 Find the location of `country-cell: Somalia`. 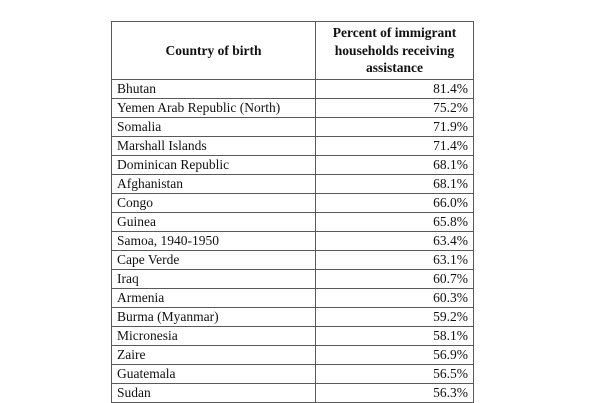

country-cell: Somalia is located at coordinates (213, 126).